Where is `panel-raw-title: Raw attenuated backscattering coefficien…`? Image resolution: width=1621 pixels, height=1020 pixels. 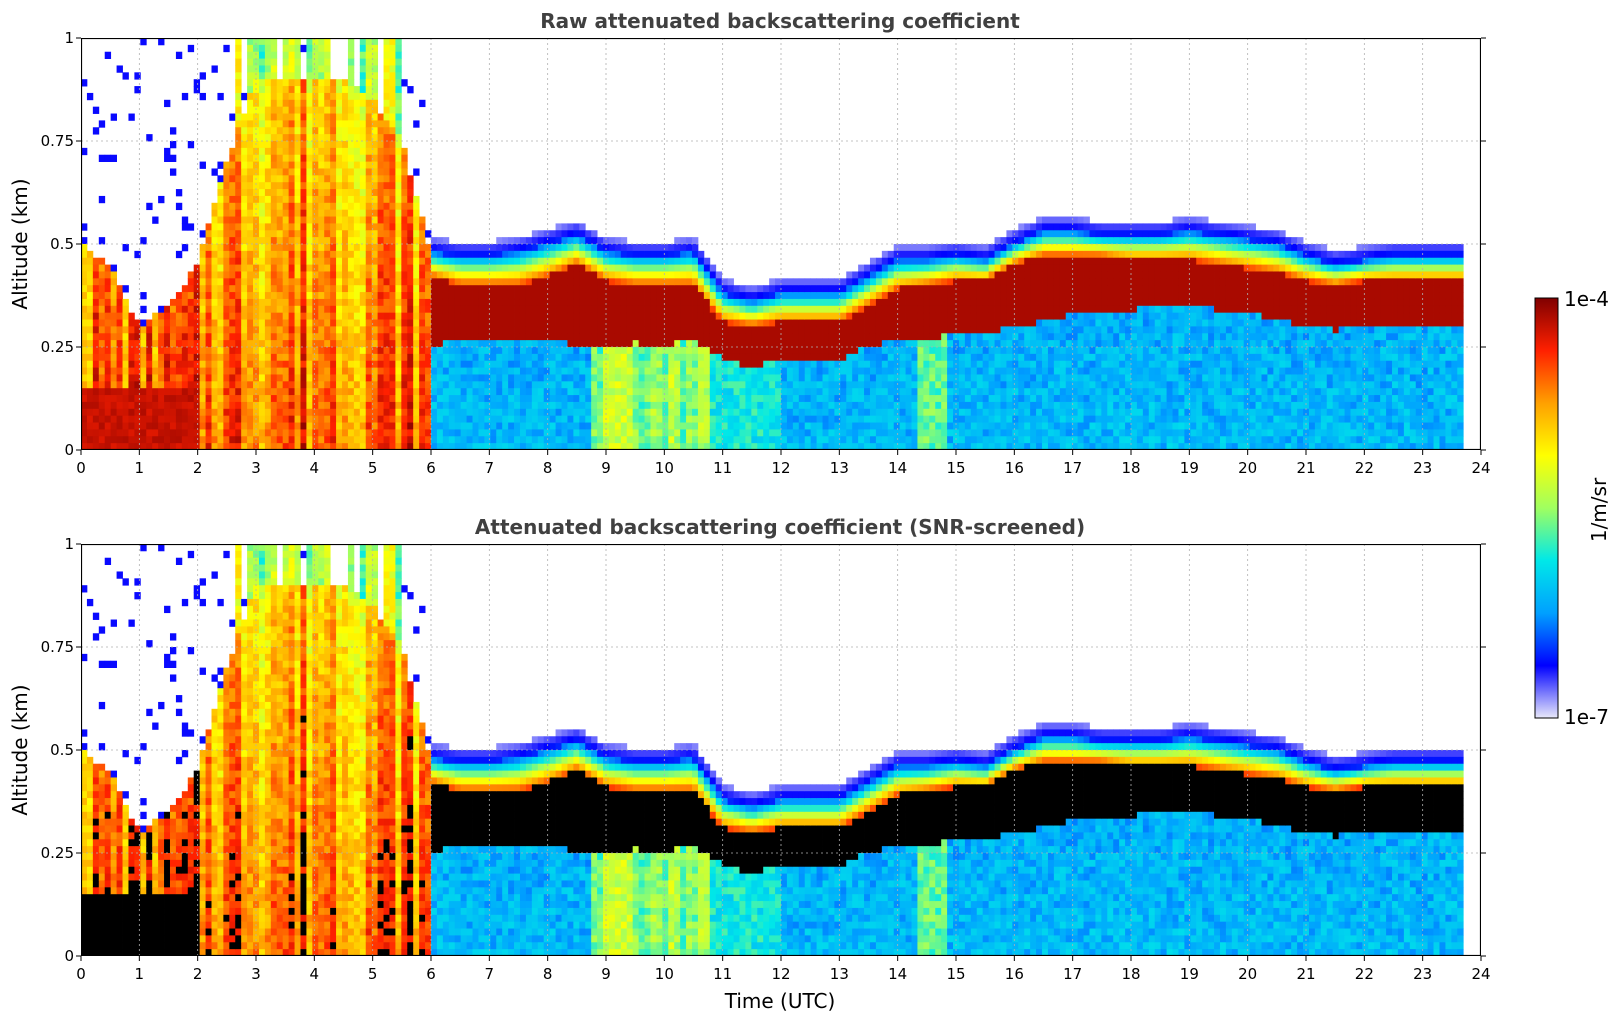 panel-raw-title: Raw attenuated backscattering coefficien… is located at coordinates (780, 21).